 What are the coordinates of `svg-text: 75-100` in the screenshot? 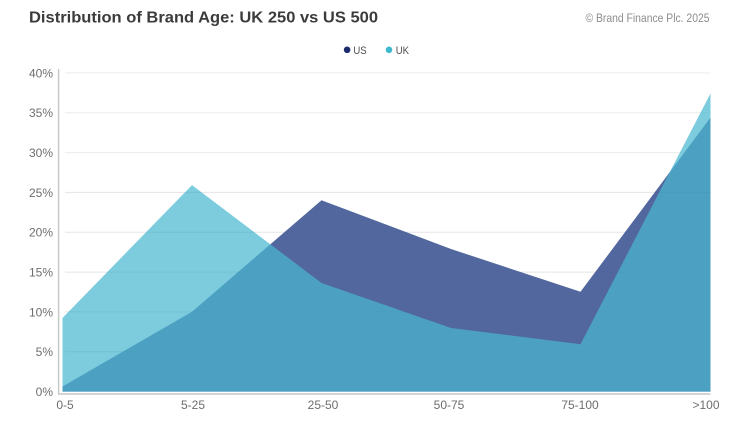 It's located at (580, 405).